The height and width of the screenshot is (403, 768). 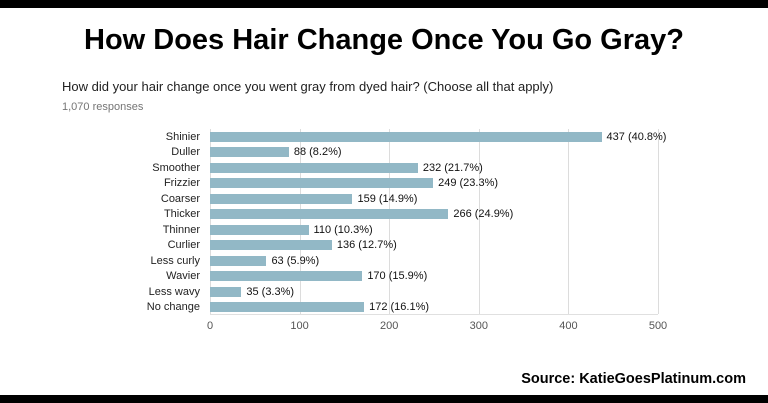 What do you see at coordinates (434, 230) in the screenshot?
I see `bar-track: 110 (10.3%)` at bounding box center [434, 230].